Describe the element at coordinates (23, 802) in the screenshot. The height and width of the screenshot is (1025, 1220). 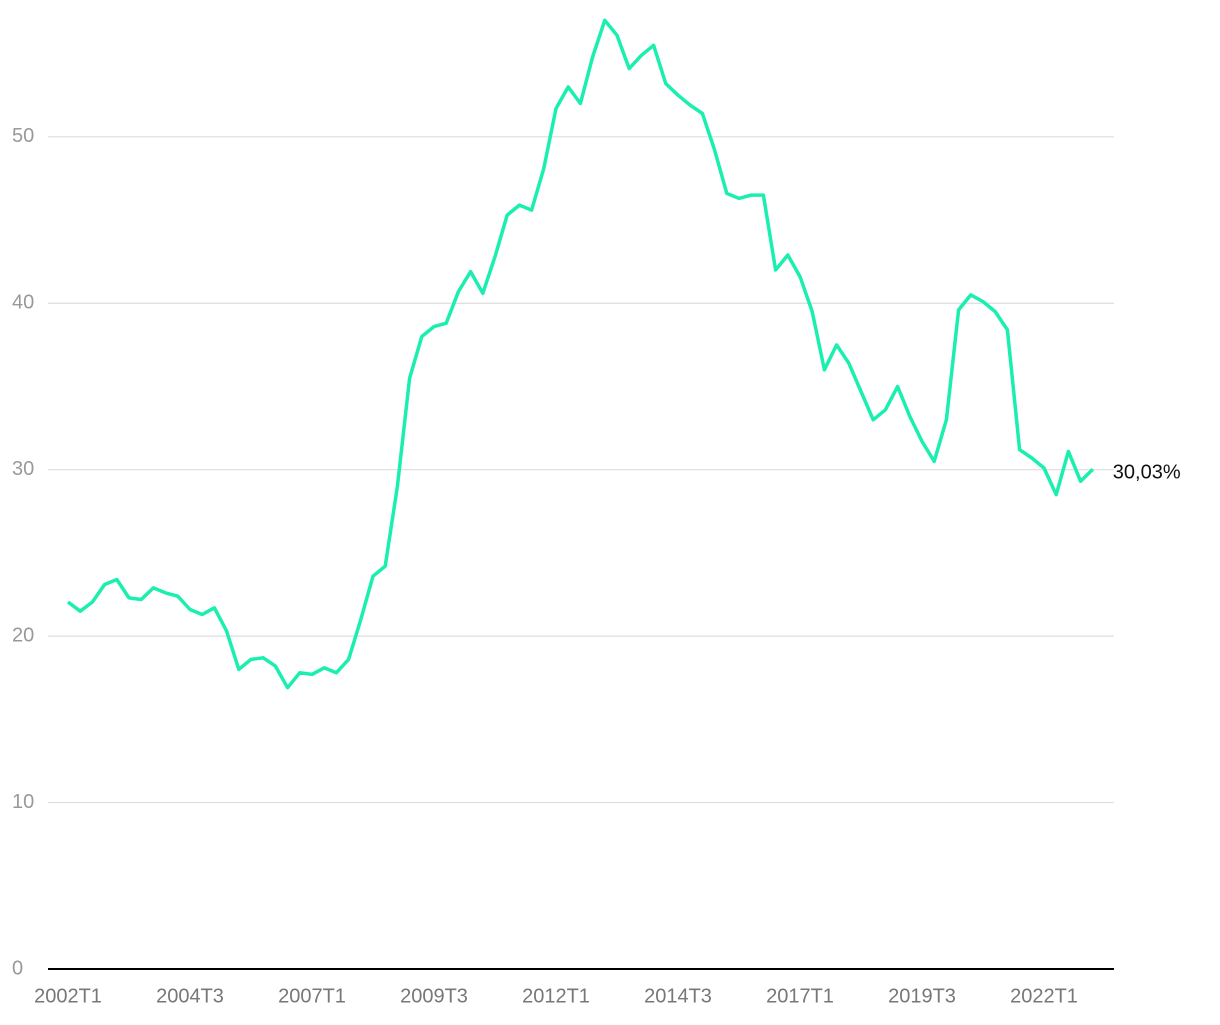
I see `y-tick-label: 10` at that location.